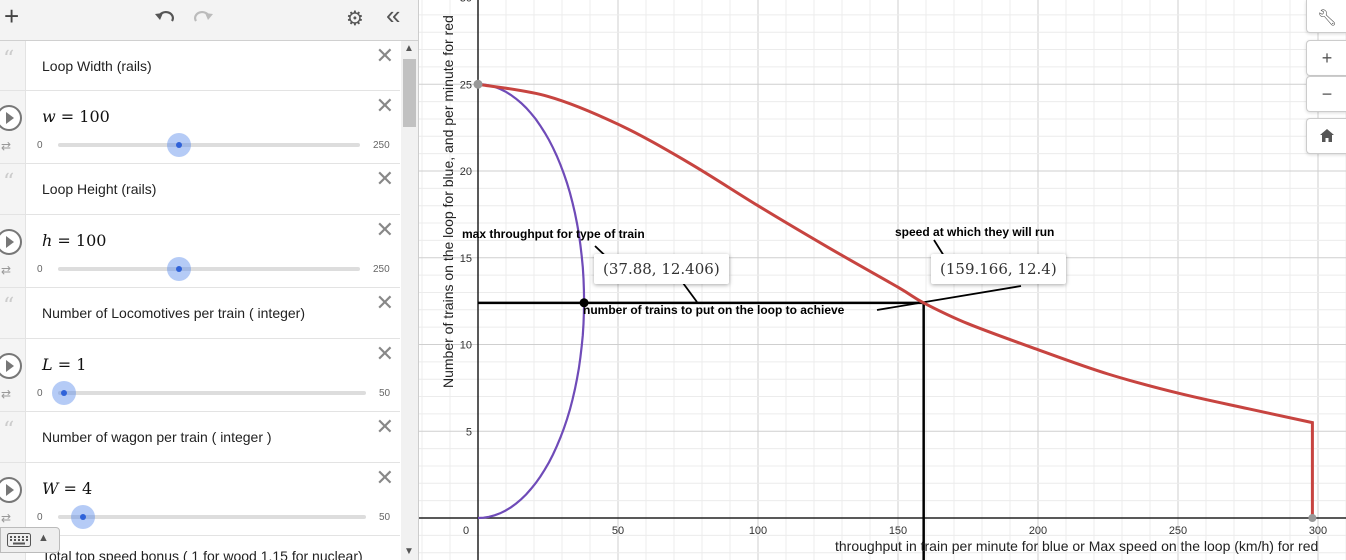 Image resolution: width=1346 pixels, height=560 pixels. Describe the element at coordinates (200, 375) in the screenshot. I see `slider-L: ⇄ L = 1 0 50 ✕` at that location.